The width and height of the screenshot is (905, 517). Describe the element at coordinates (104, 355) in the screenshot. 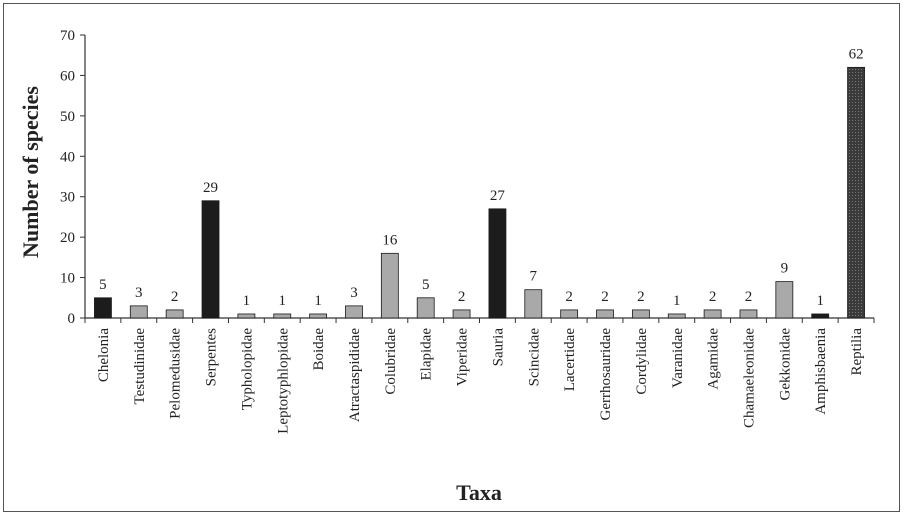

I see `category-label: Chelonia` at that location.